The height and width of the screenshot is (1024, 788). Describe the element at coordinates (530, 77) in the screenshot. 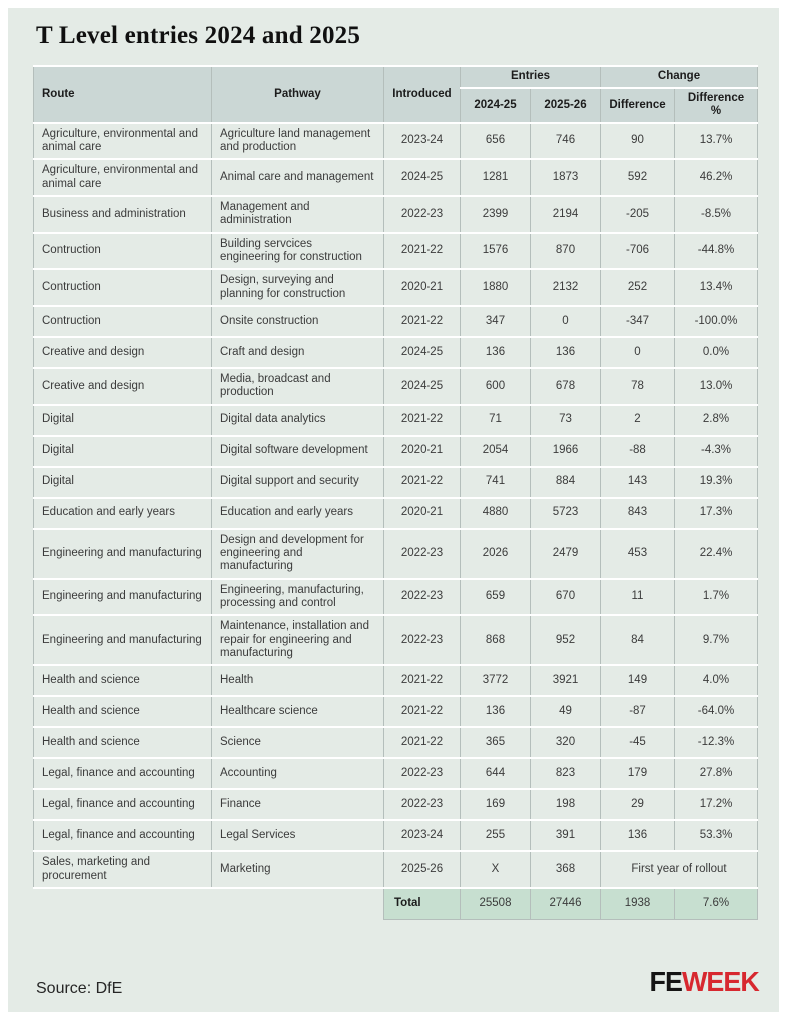

I see `column-group-entries: Entries` at that location.